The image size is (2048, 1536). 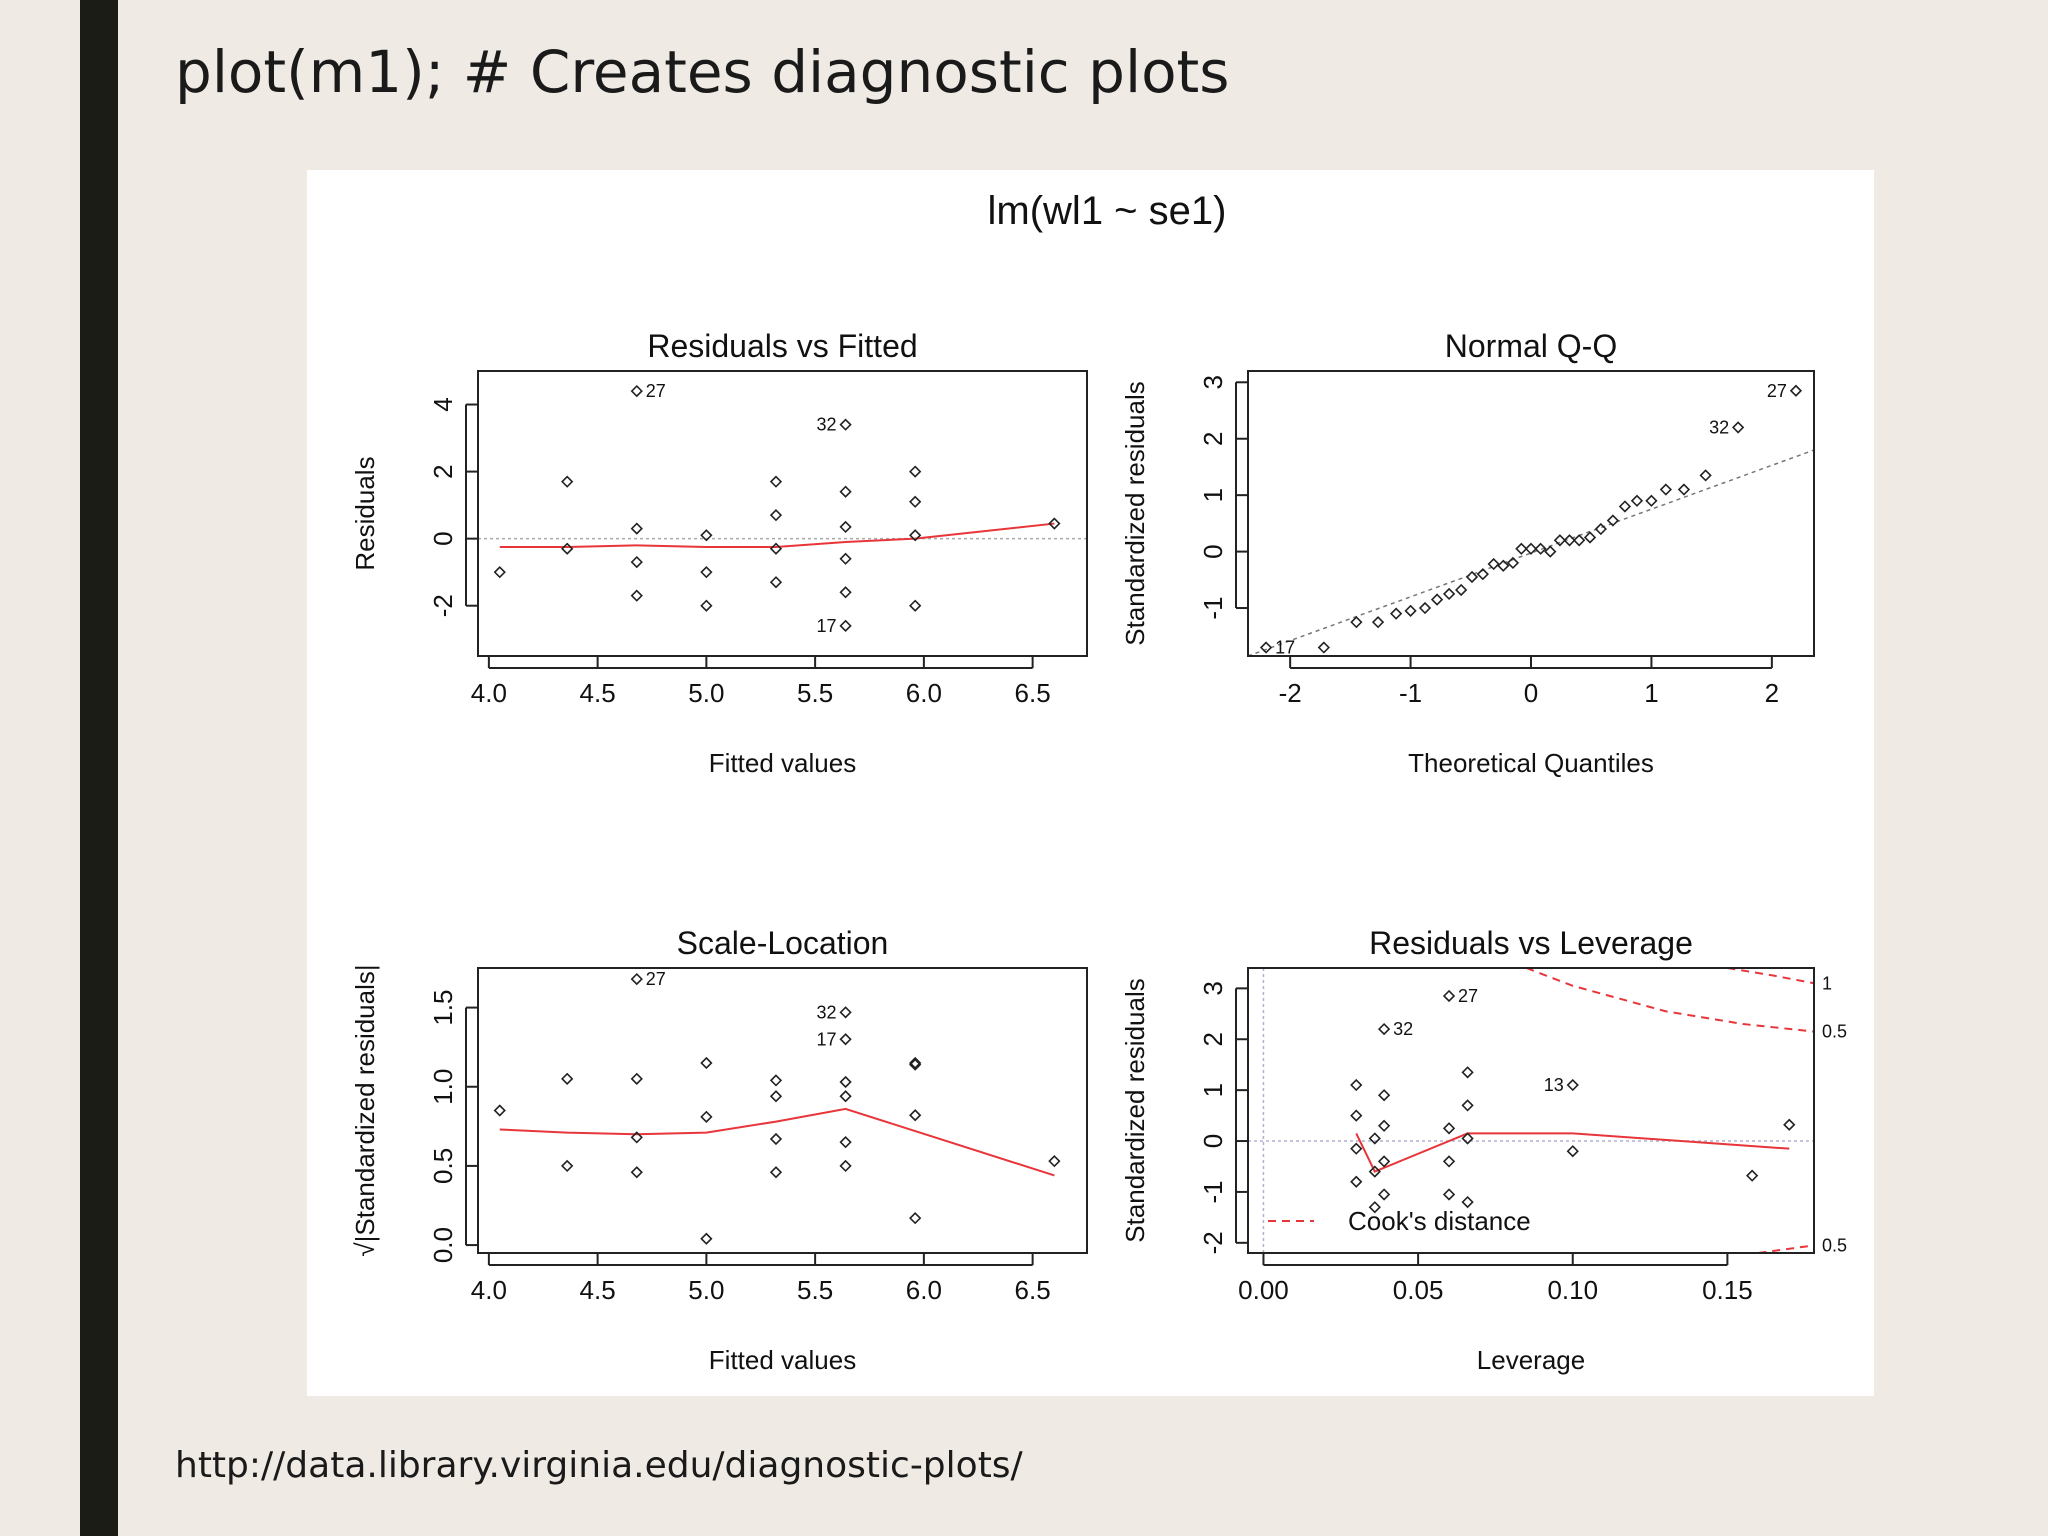 I want to click on x-tick-label: 6.0, so click(x=924, y=693).